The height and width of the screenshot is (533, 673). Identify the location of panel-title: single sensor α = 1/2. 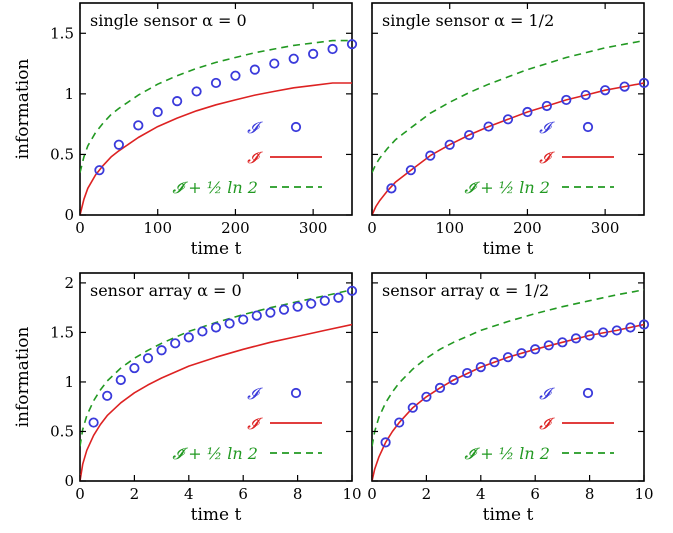
(468, 20).